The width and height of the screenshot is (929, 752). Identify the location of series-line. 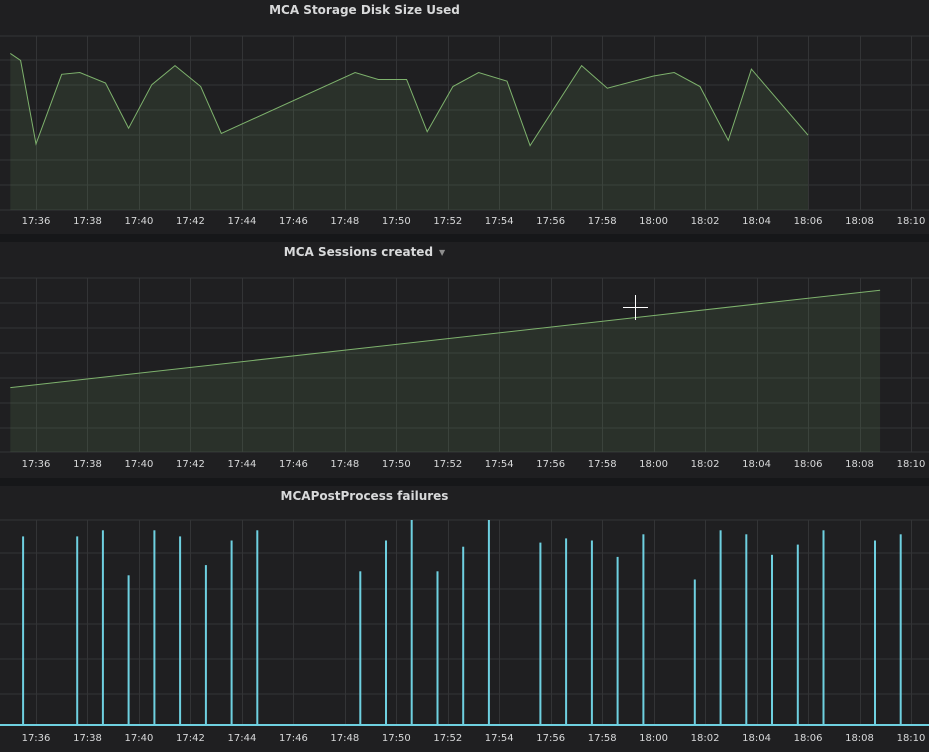
(445, 339).